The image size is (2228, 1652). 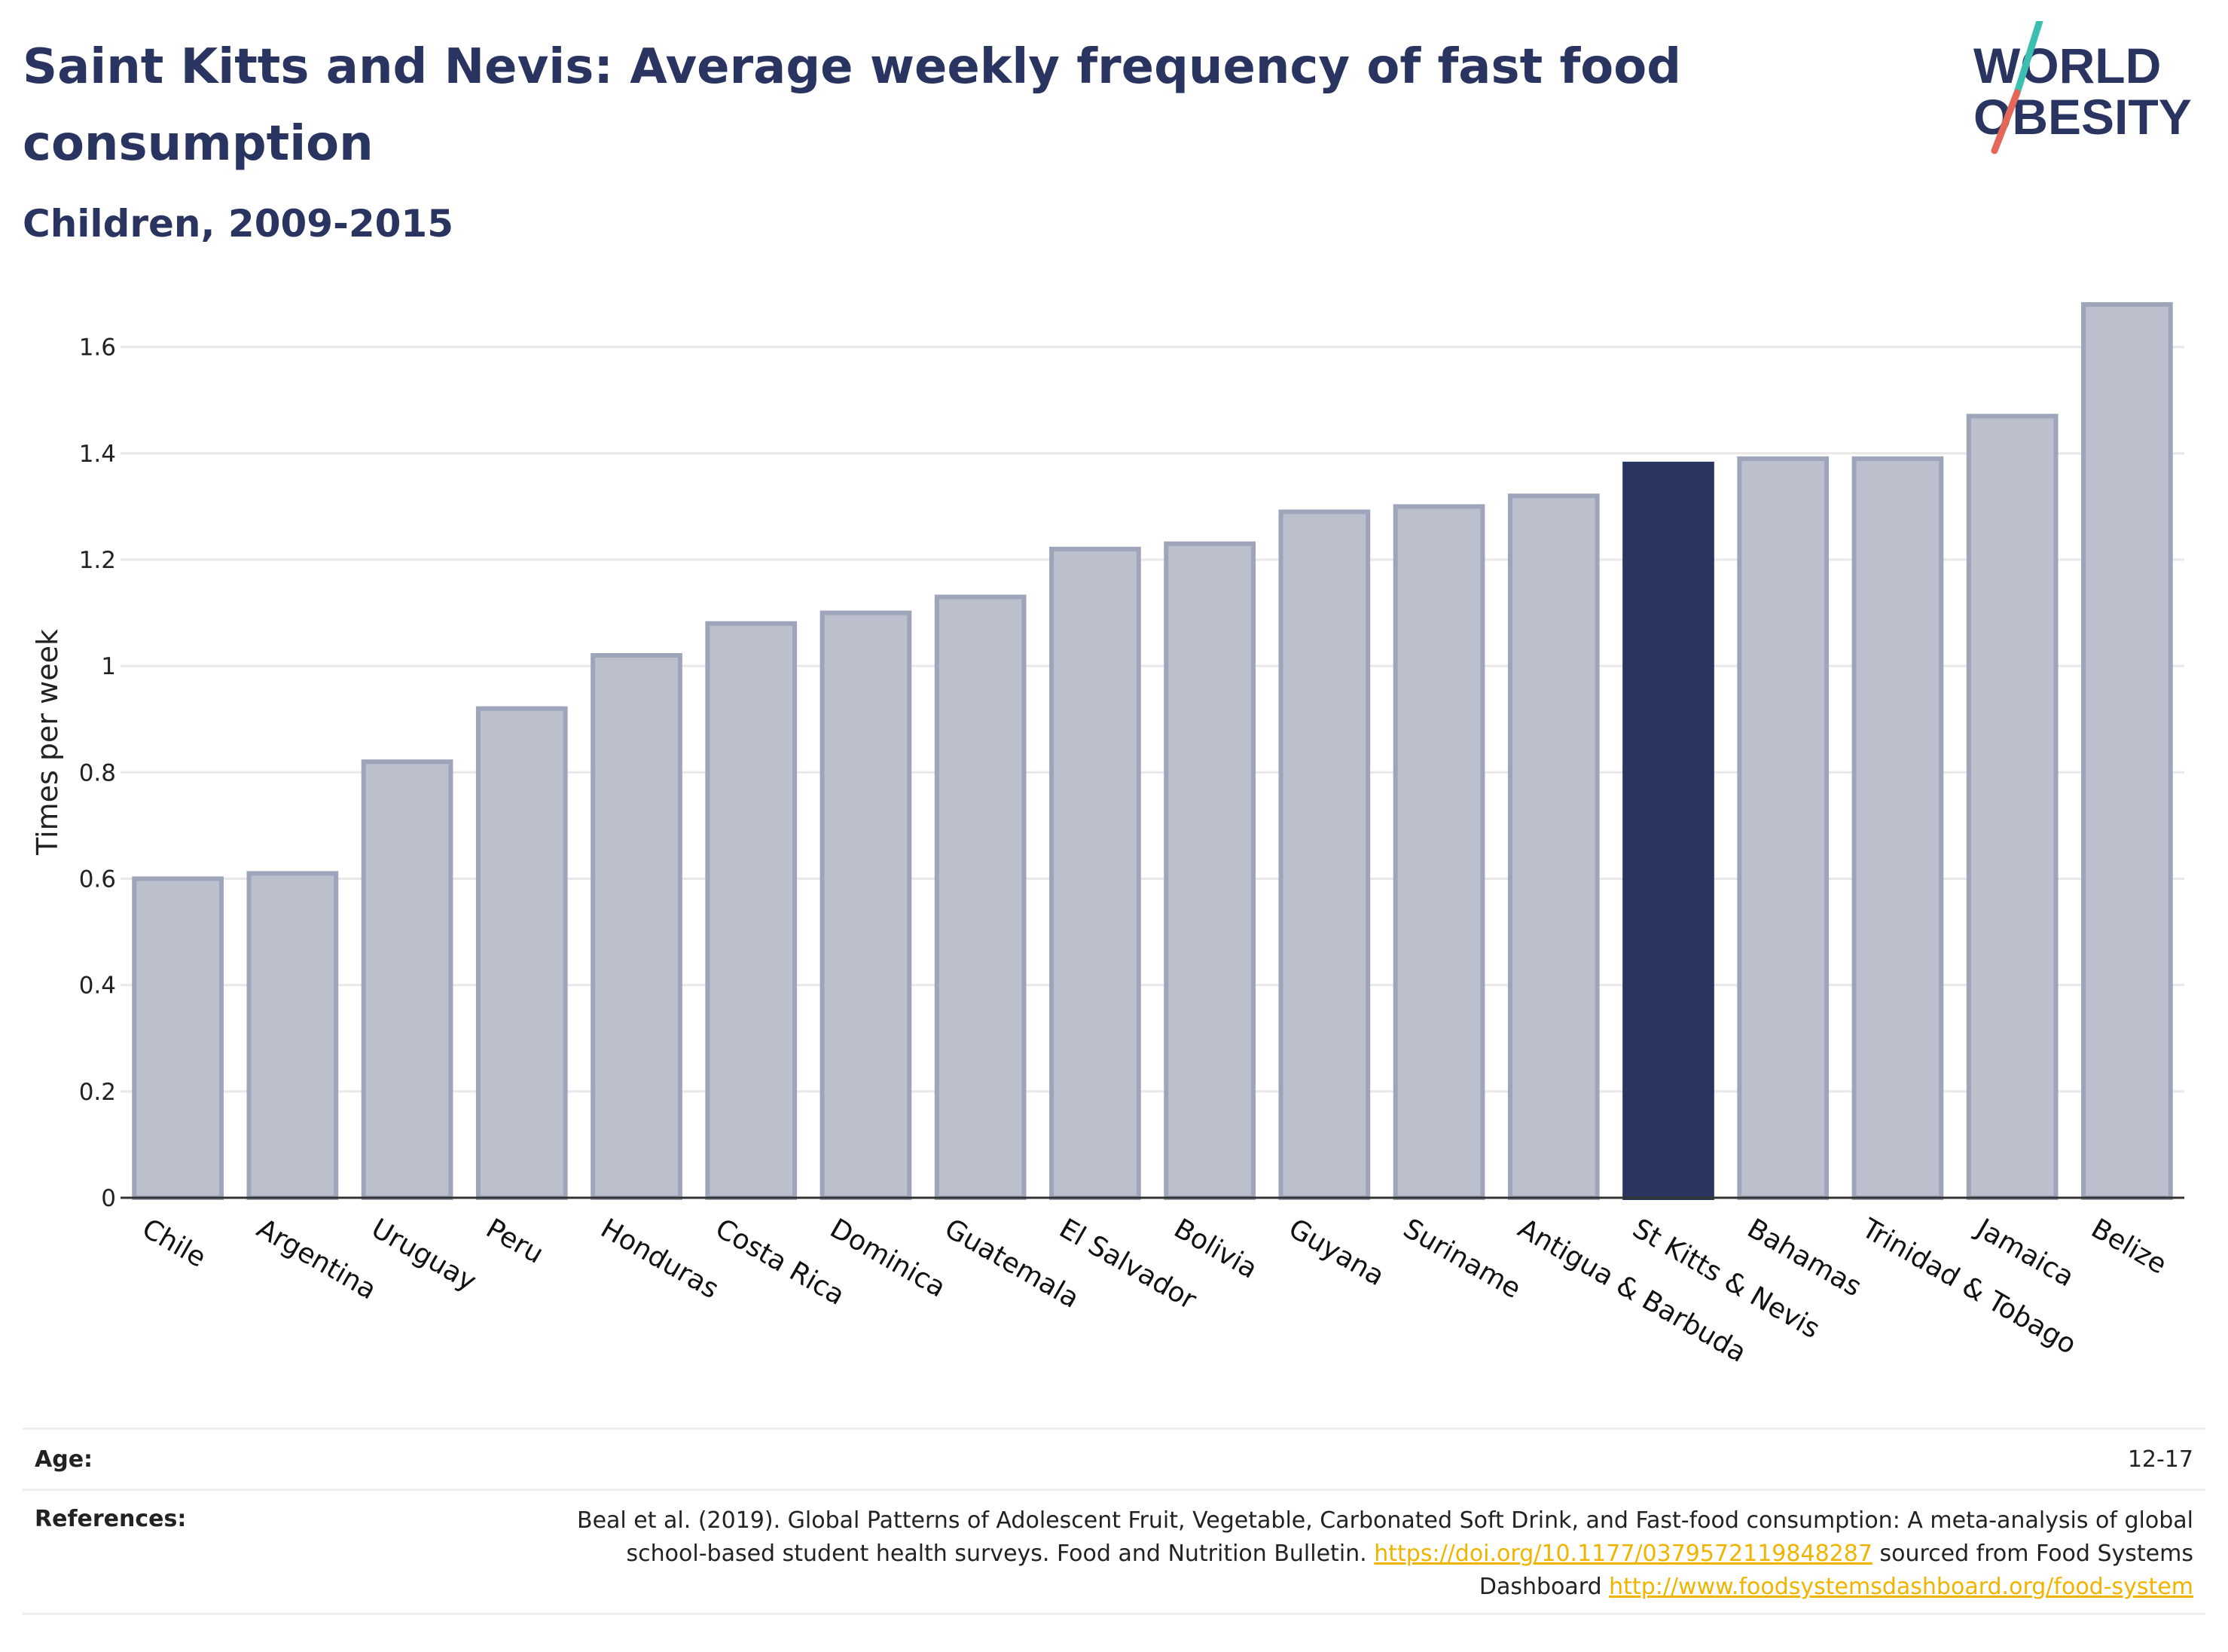 What do you see at coordinates (108, 666) in the screenshot?
I see `y-tick-label: 1` at bounding box center [108, 666].